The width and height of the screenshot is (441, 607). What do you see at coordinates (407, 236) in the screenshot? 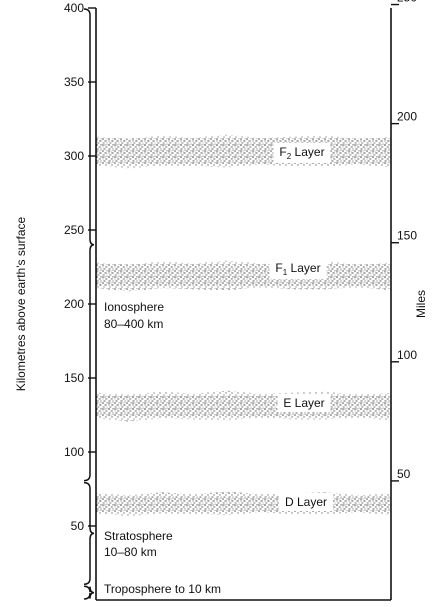
I see `right-tick-label: 150` at bounding box center [407, 236].